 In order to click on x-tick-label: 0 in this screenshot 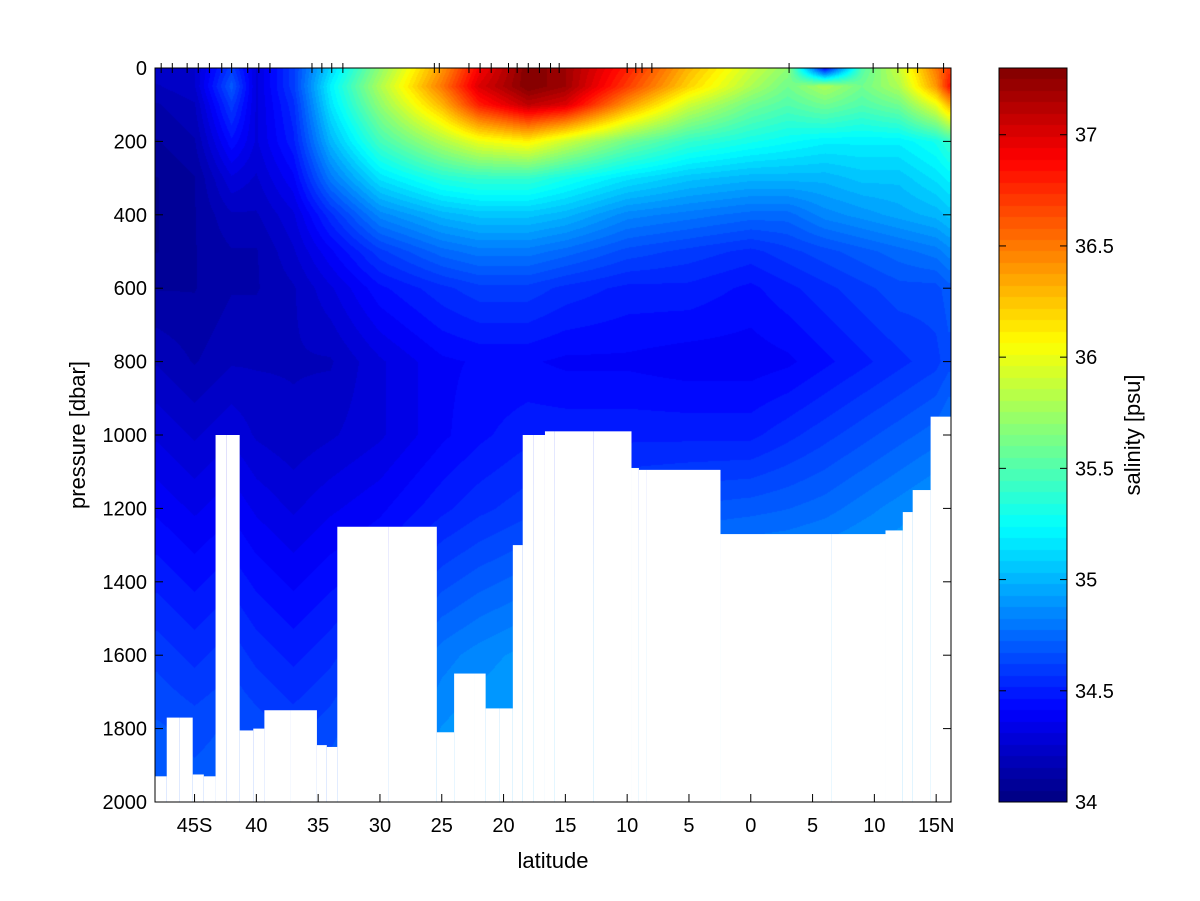, I will do `click(750, 826)`.